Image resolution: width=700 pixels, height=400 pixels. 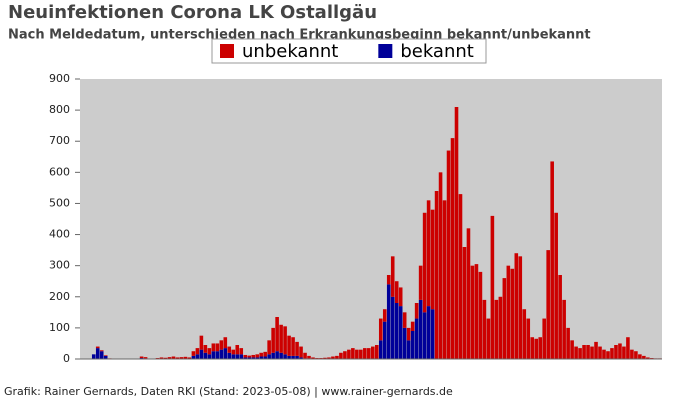 What do you see at coordinates (192, 12) in the screenshot?
I see `chart-title: Neuinfektionen Corona LK Ostallgäu` at bounding box center [192, 12].